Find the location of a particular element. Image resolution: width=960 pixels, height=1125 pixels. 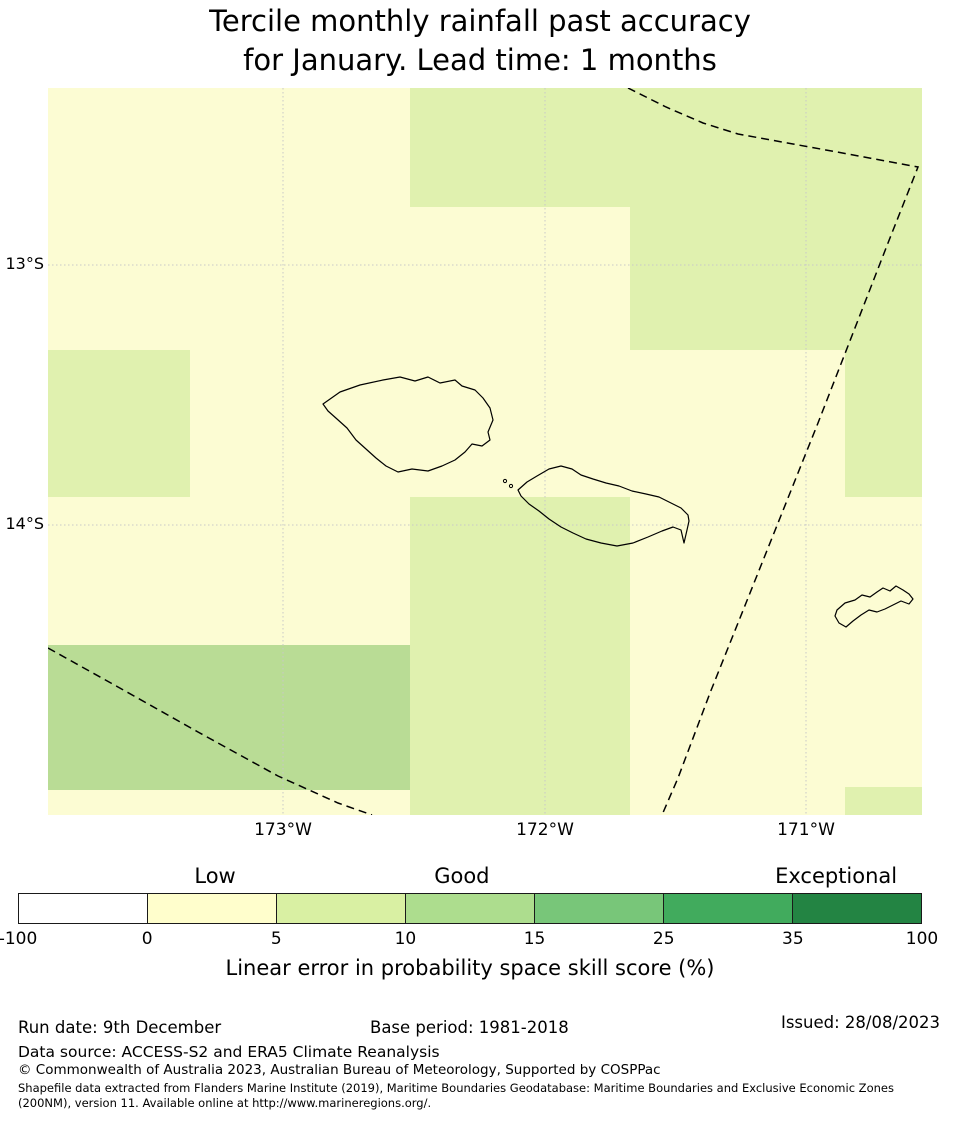

colorbar-tick: 35 is located at coordinates (793, 939).